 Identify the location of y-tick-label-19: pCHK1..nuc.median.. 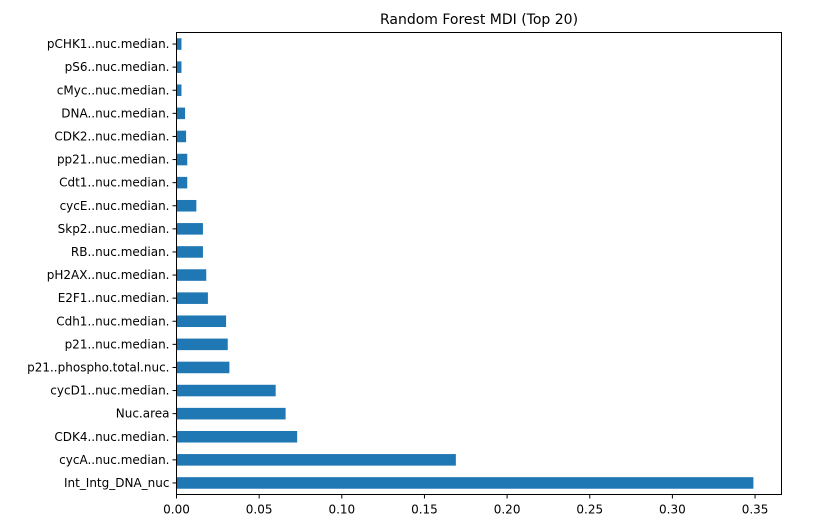
(108, 44).